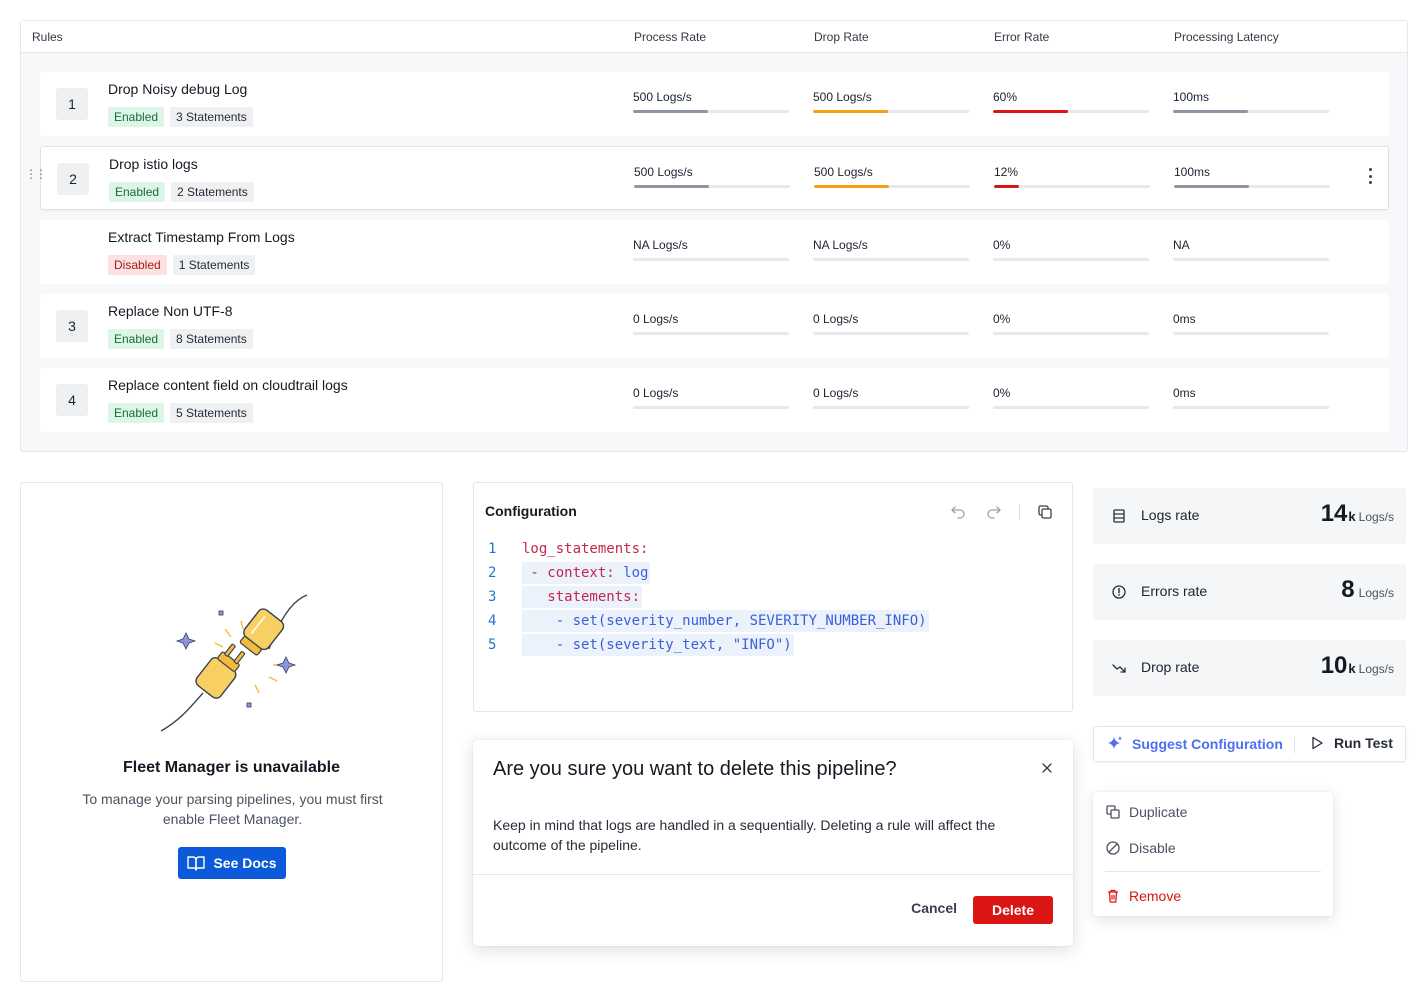  What do you see at coordinates (934, 908) in the screenshot?
I see `cancel-button: Cancel` at bounding box center [934, 908].